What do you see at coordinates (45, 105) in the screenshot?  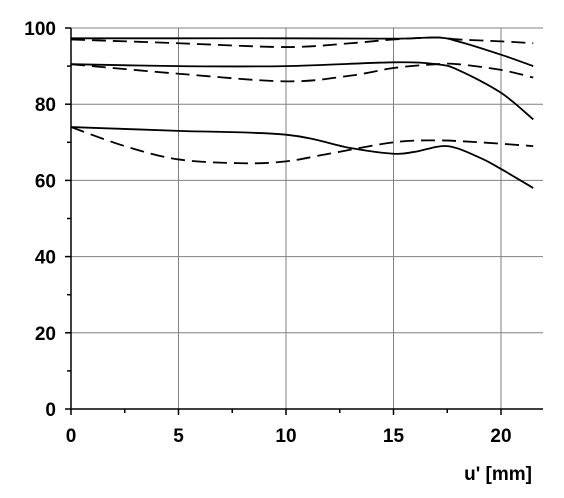 I see `y-tick-label: 80` at bounding box center [45, 105].